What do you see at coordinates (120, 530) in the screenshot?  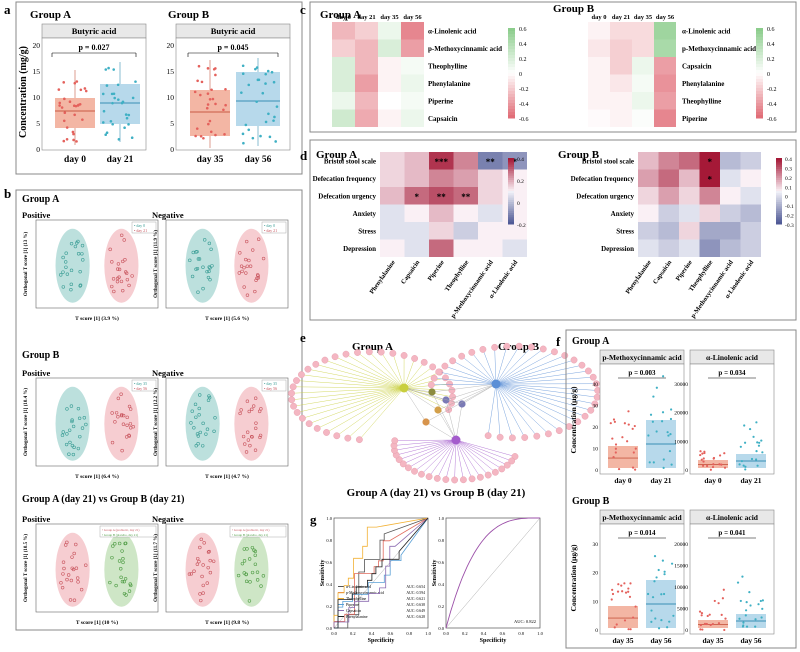 I see `legend-entry: • Group A (probiotic, day 21)` at bounding box center [120, 530].